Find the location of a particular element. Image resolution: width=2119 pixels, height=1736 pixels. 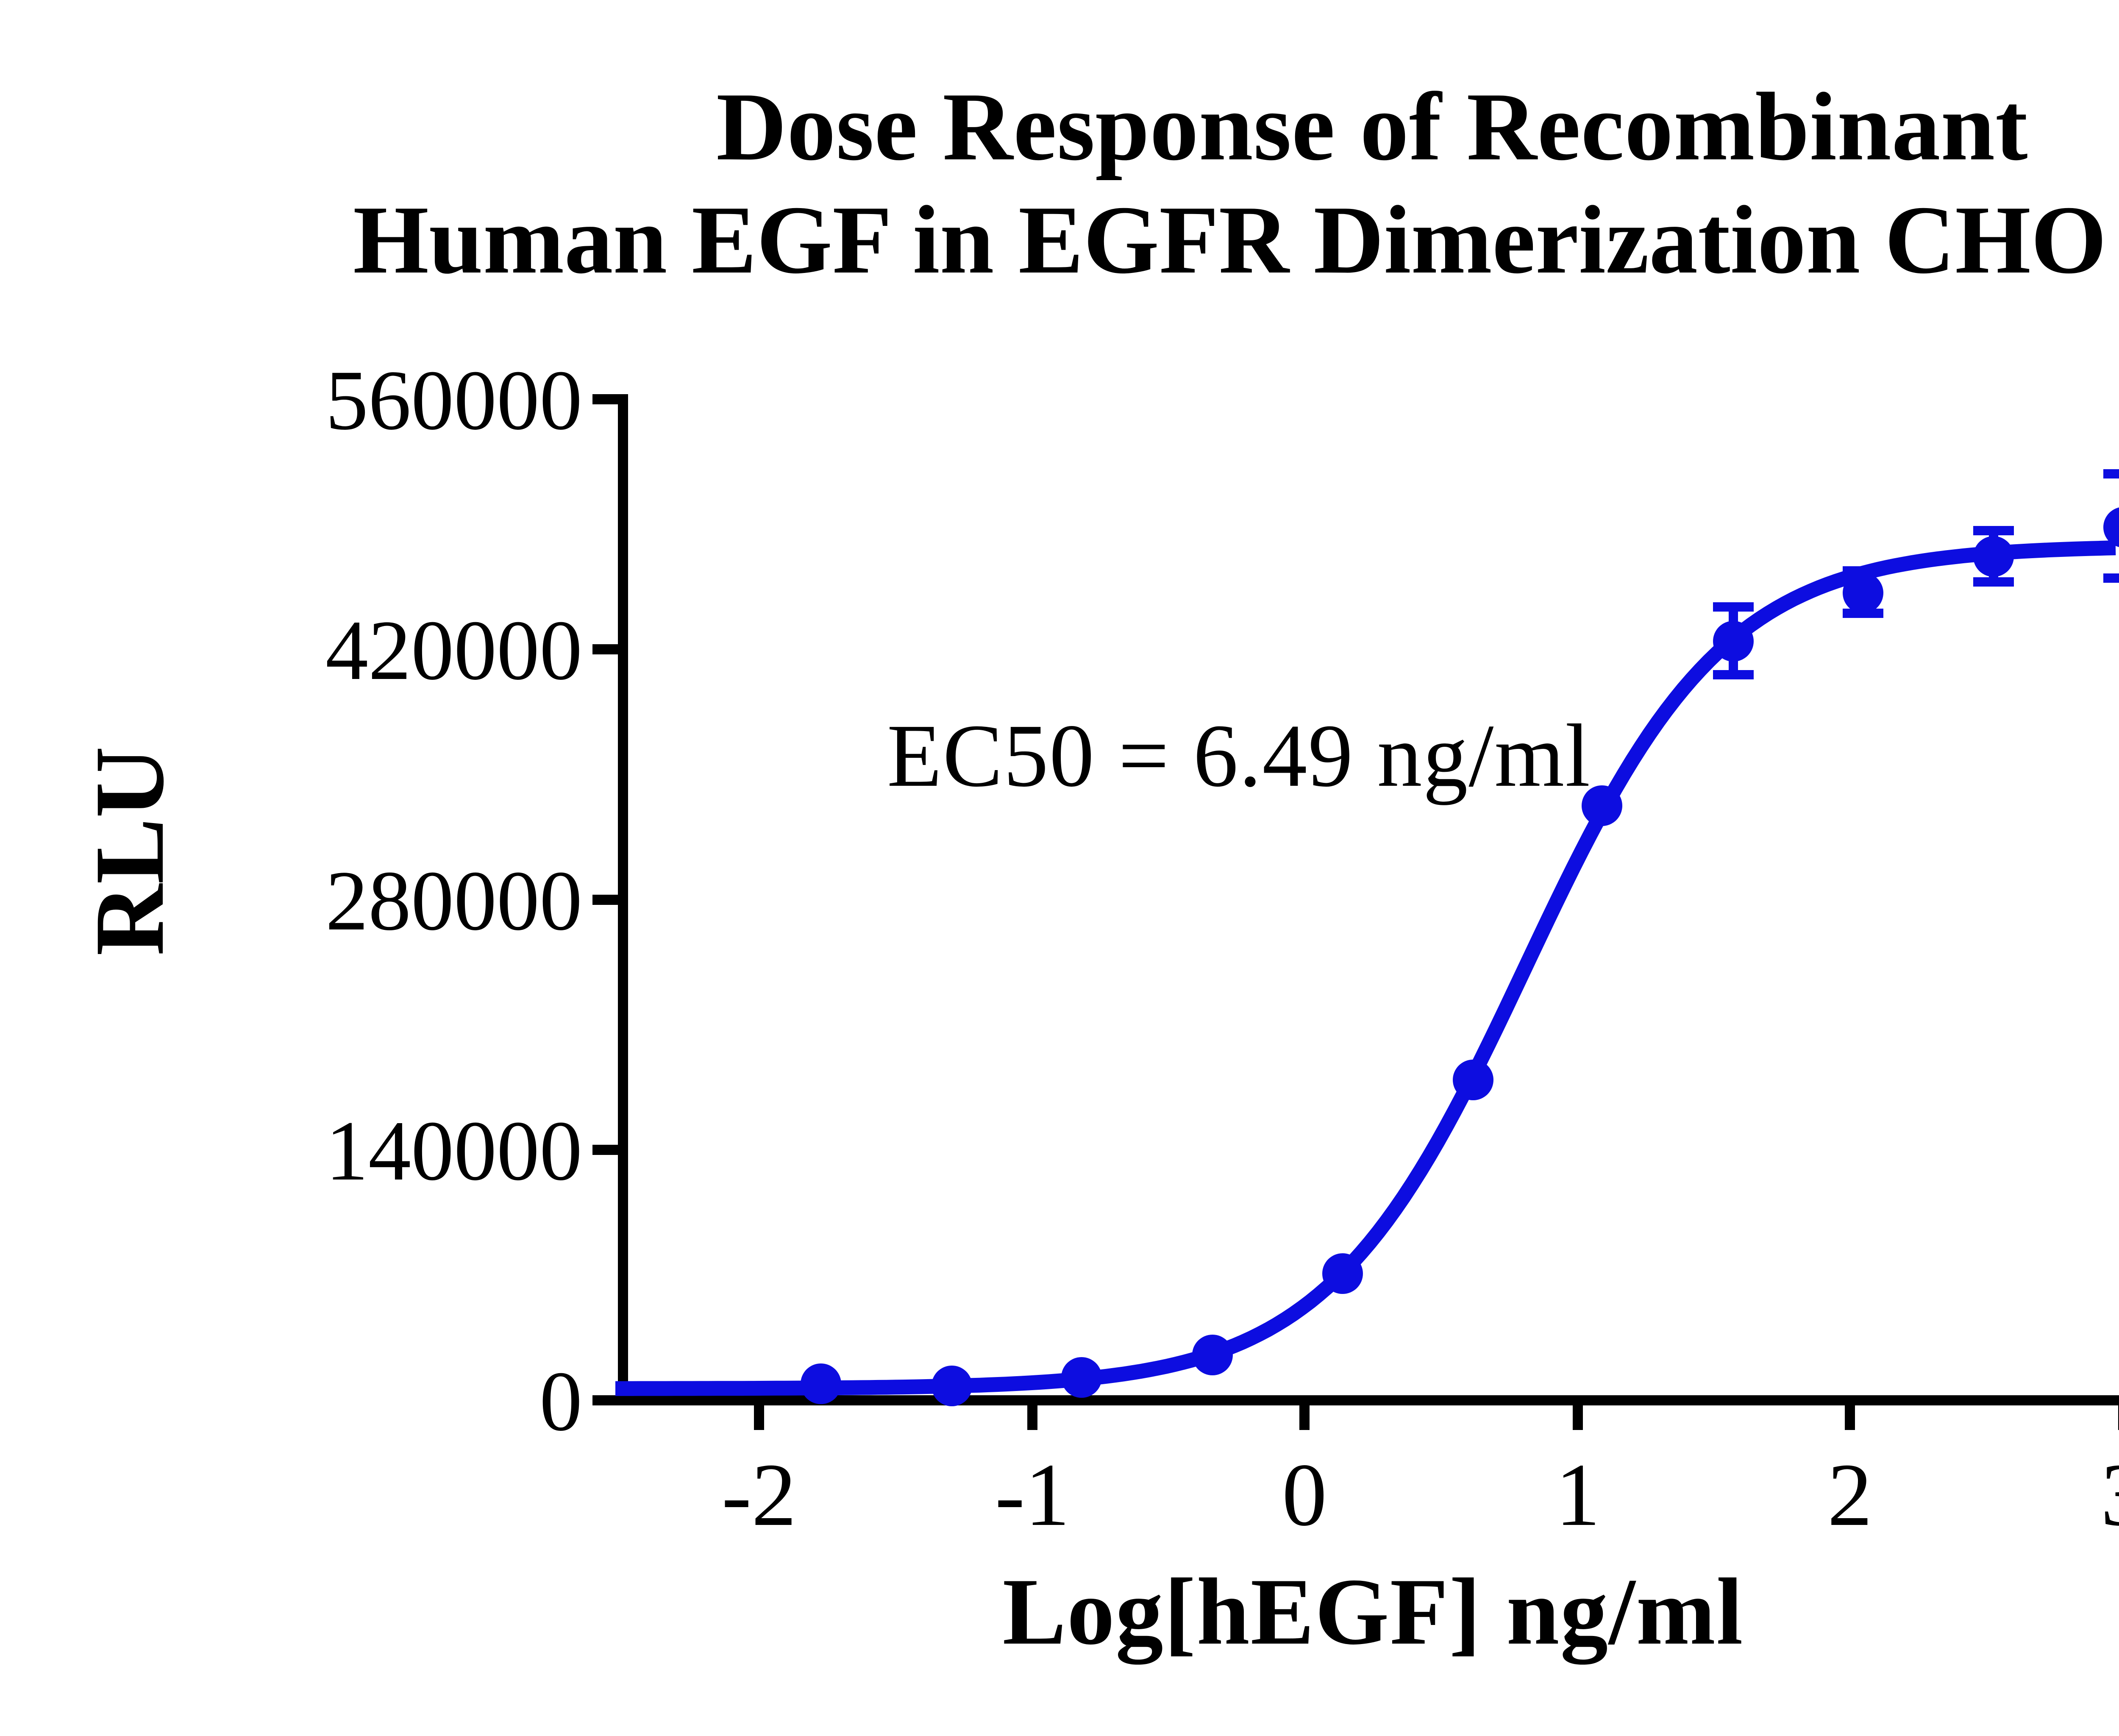

svg-text:Human EGF in EGFR Dimerization: Human EGF in EGFR Dimerization CHO(C16) is located at coordinates (1236, 234).